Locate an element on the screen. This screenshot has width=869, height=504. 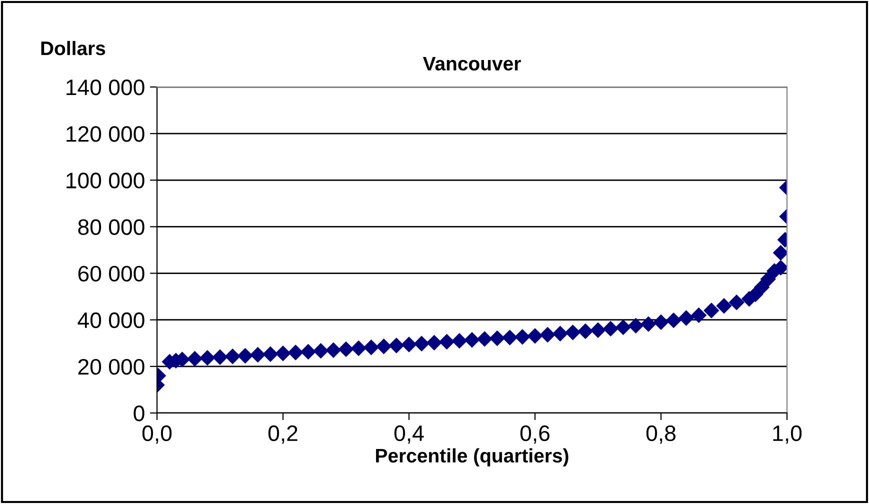
x-tick-label: 0,6 is located at coordinates (535, 434).